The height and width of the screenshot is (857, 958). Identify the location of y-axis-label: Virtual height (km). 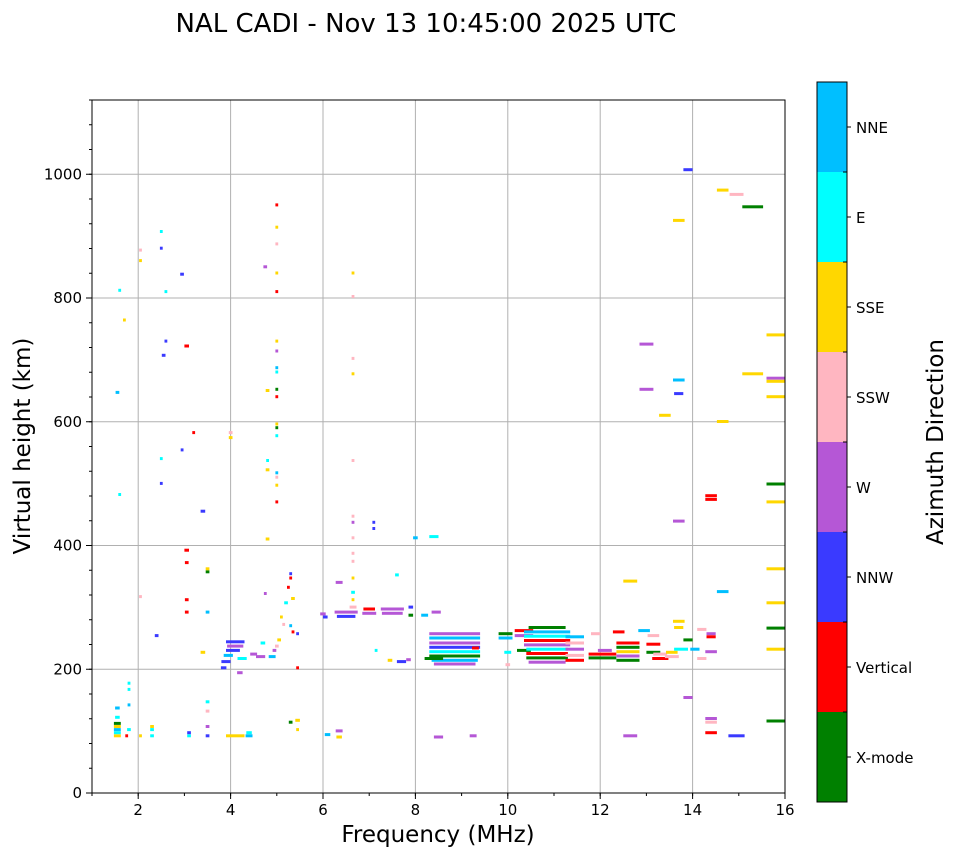
(23, 446).